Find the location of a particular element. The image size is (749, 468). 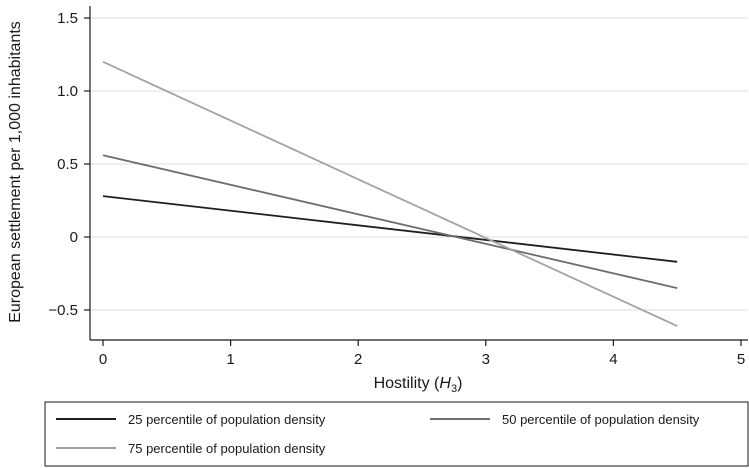

x-tick-label: 5 is located at coordinates (741, 359).